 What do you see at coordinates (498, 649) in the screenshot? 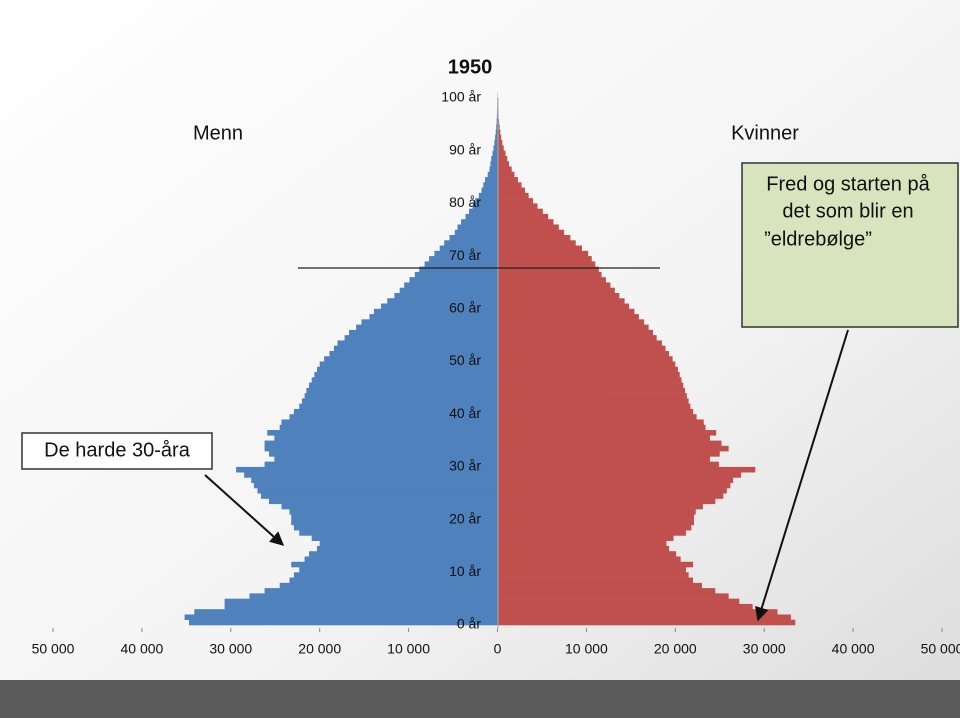
I see `x-tick-label: 0` at bounding box center [498, 649].